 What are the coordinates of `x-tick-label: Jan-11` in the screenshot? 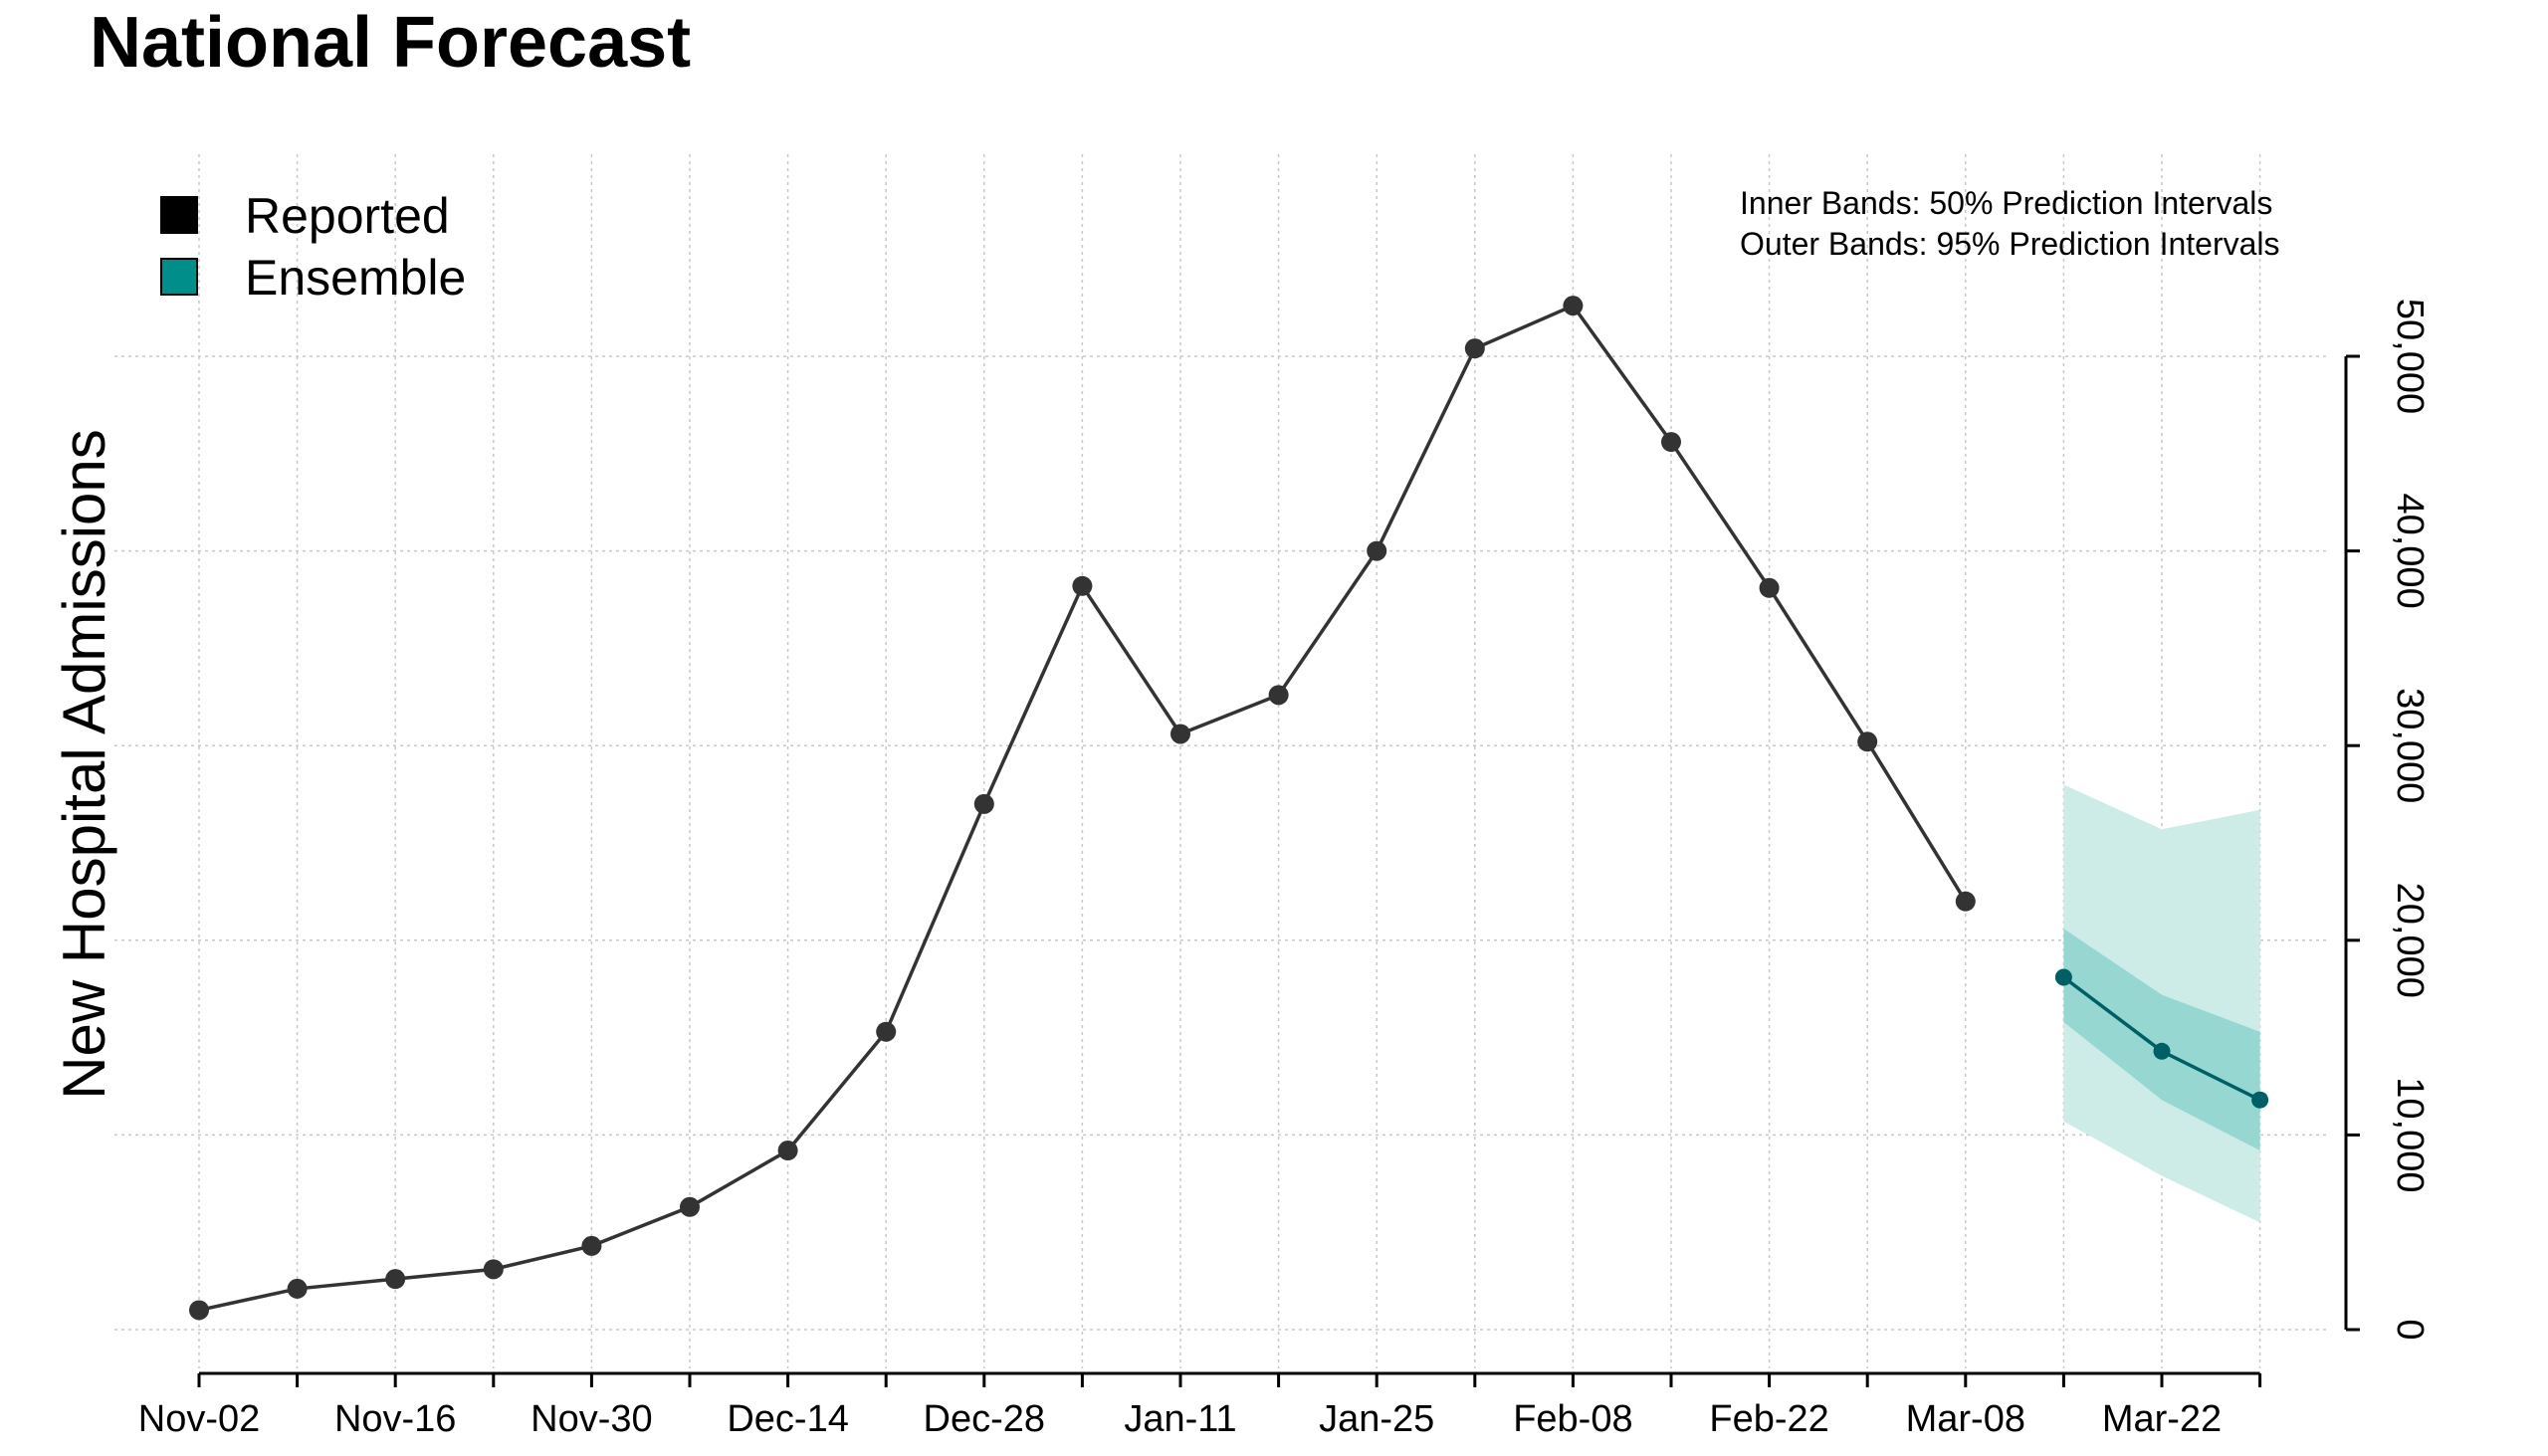 It's located at (1180, 1419).